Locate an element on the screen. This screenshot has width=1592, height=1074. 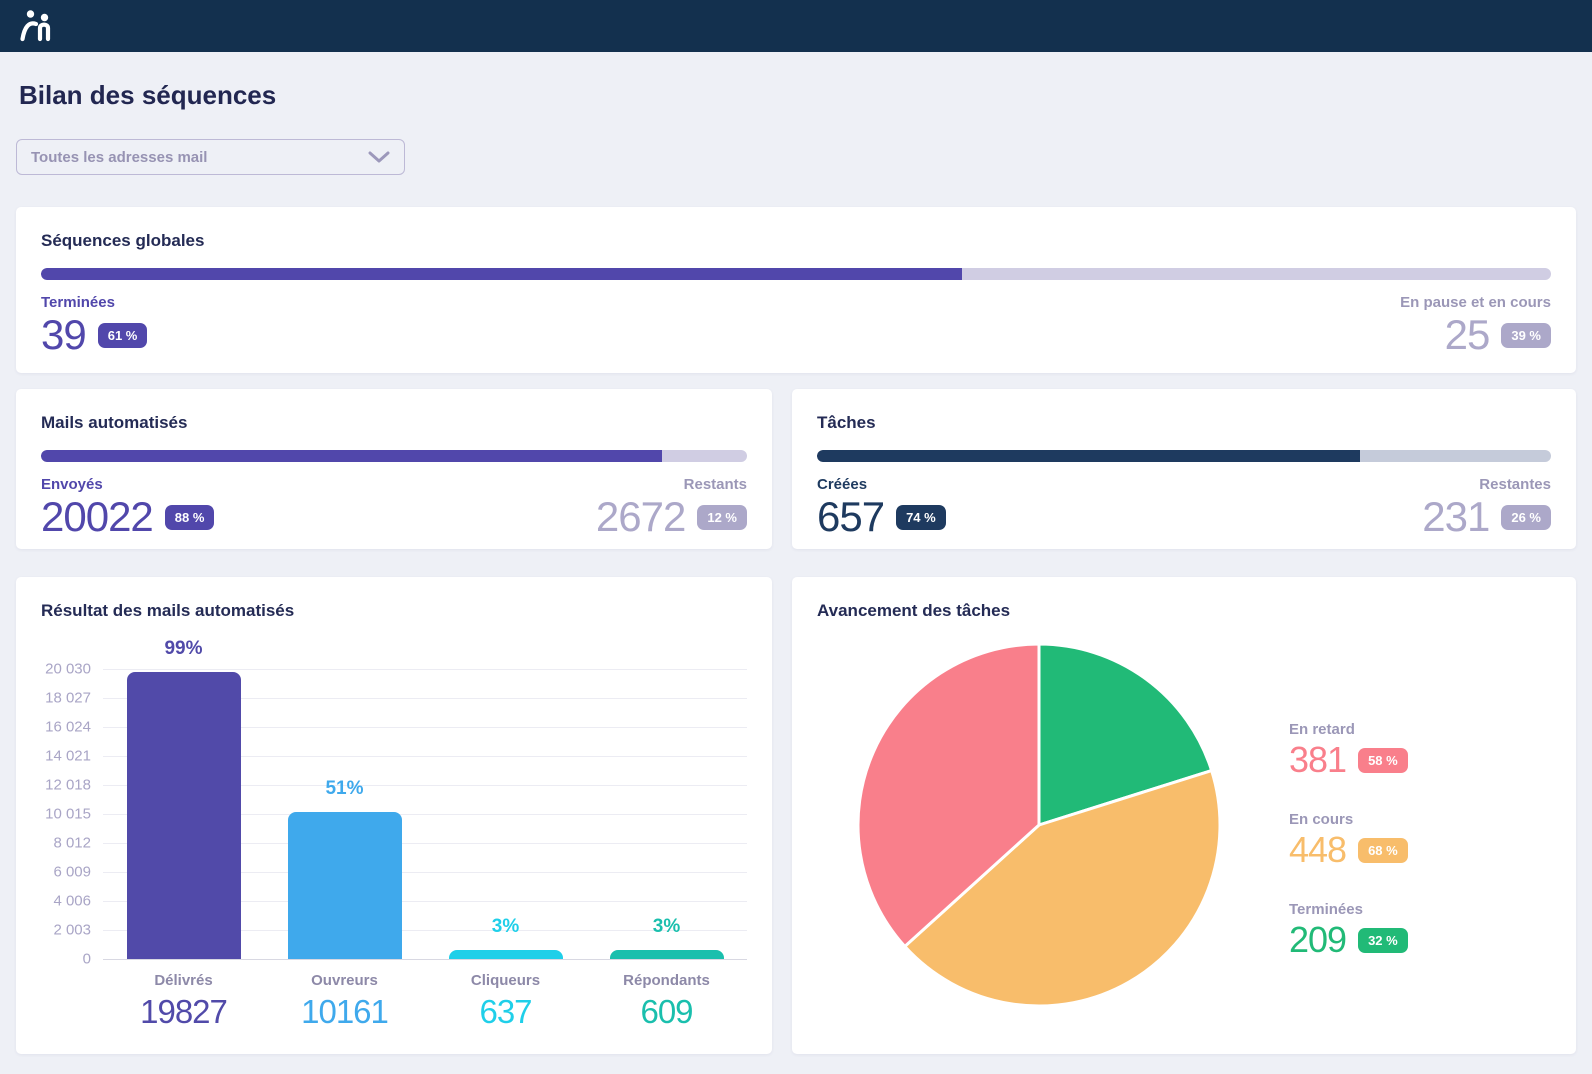
pie-slice-en-cours is located at coordinates (1062, 888).